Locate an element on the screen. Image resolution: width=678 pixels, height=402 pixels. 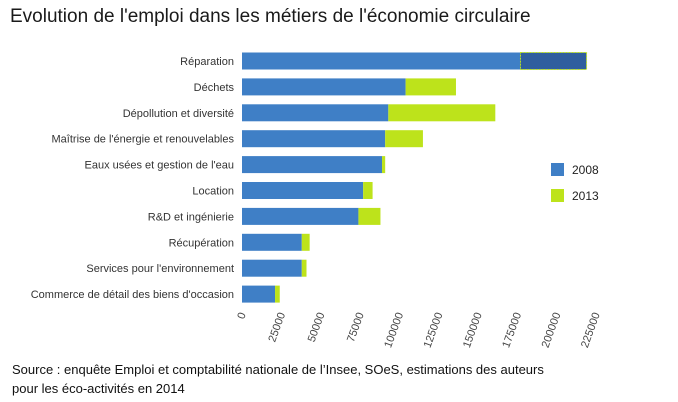
x-tick-label: 150000 is located at coordinates (473, 330).